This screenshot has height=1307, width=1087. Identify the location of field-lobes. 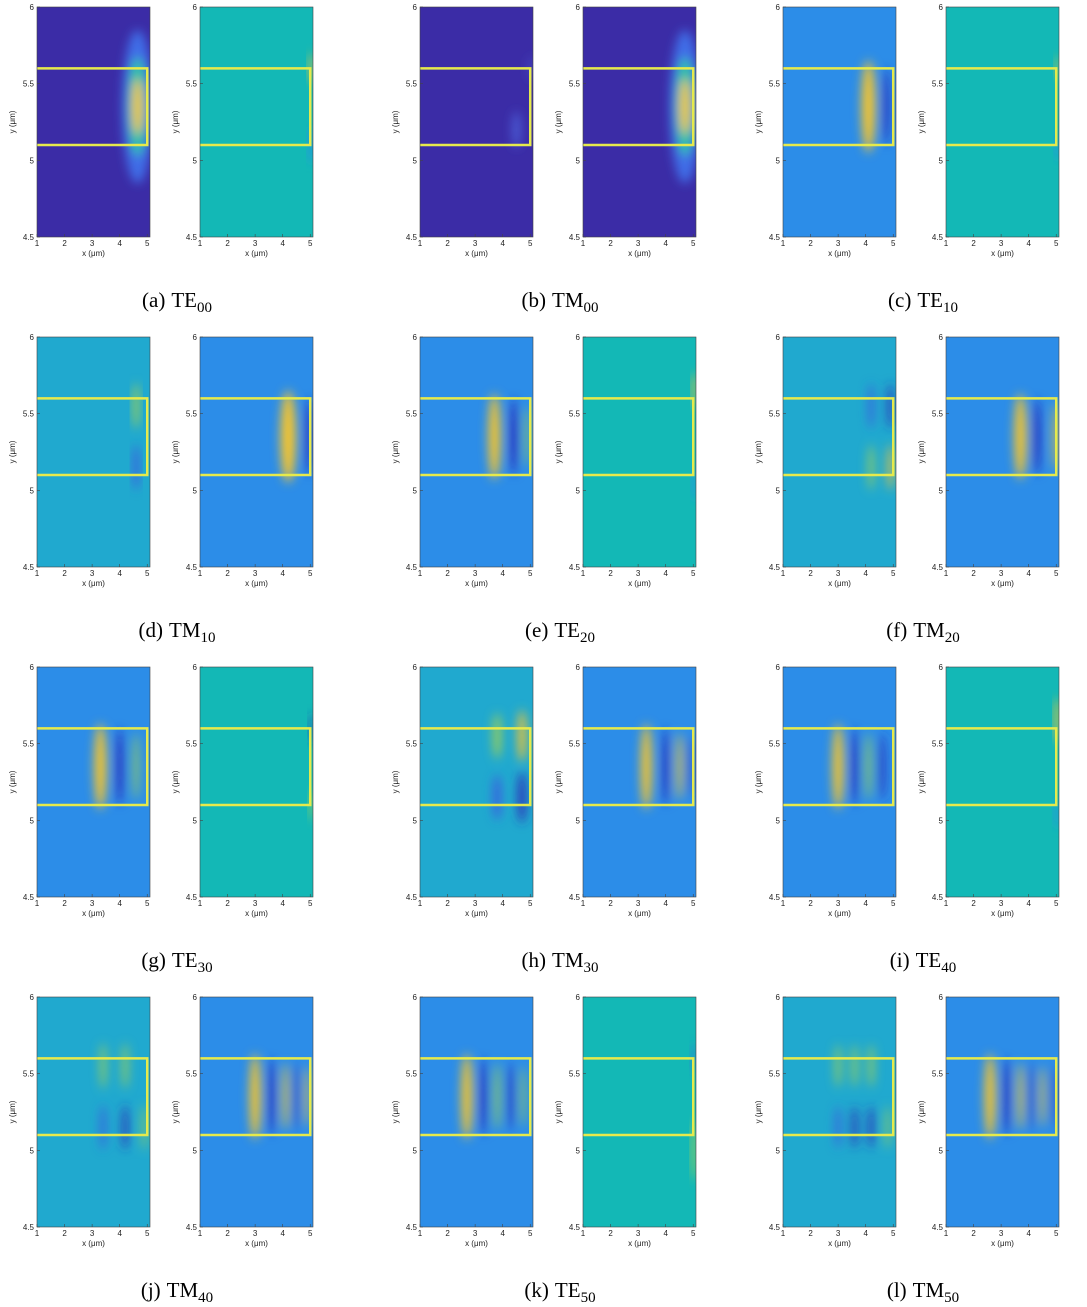
(682, 107).